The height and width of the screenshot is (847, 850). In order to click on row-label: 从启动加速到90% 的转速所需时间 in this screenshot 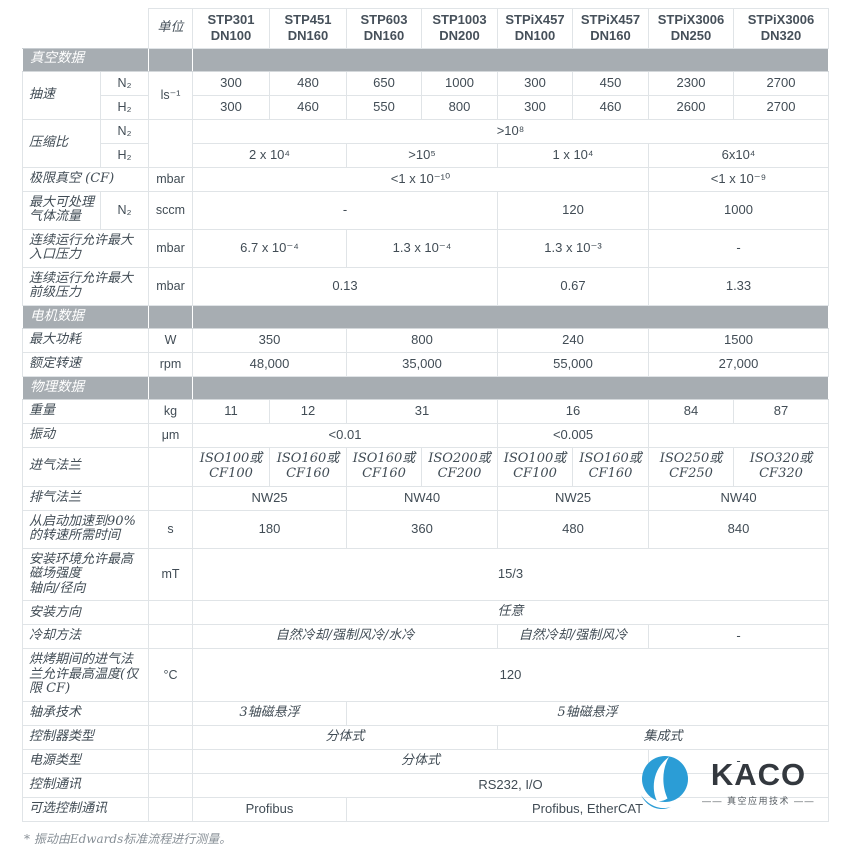, I will do `click(85, 529)`.